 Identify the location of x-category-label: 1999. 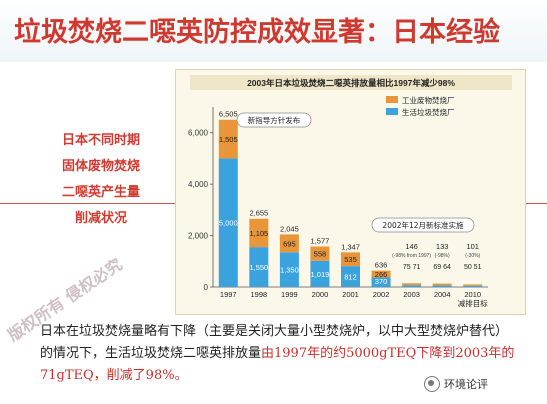
(289, 294).